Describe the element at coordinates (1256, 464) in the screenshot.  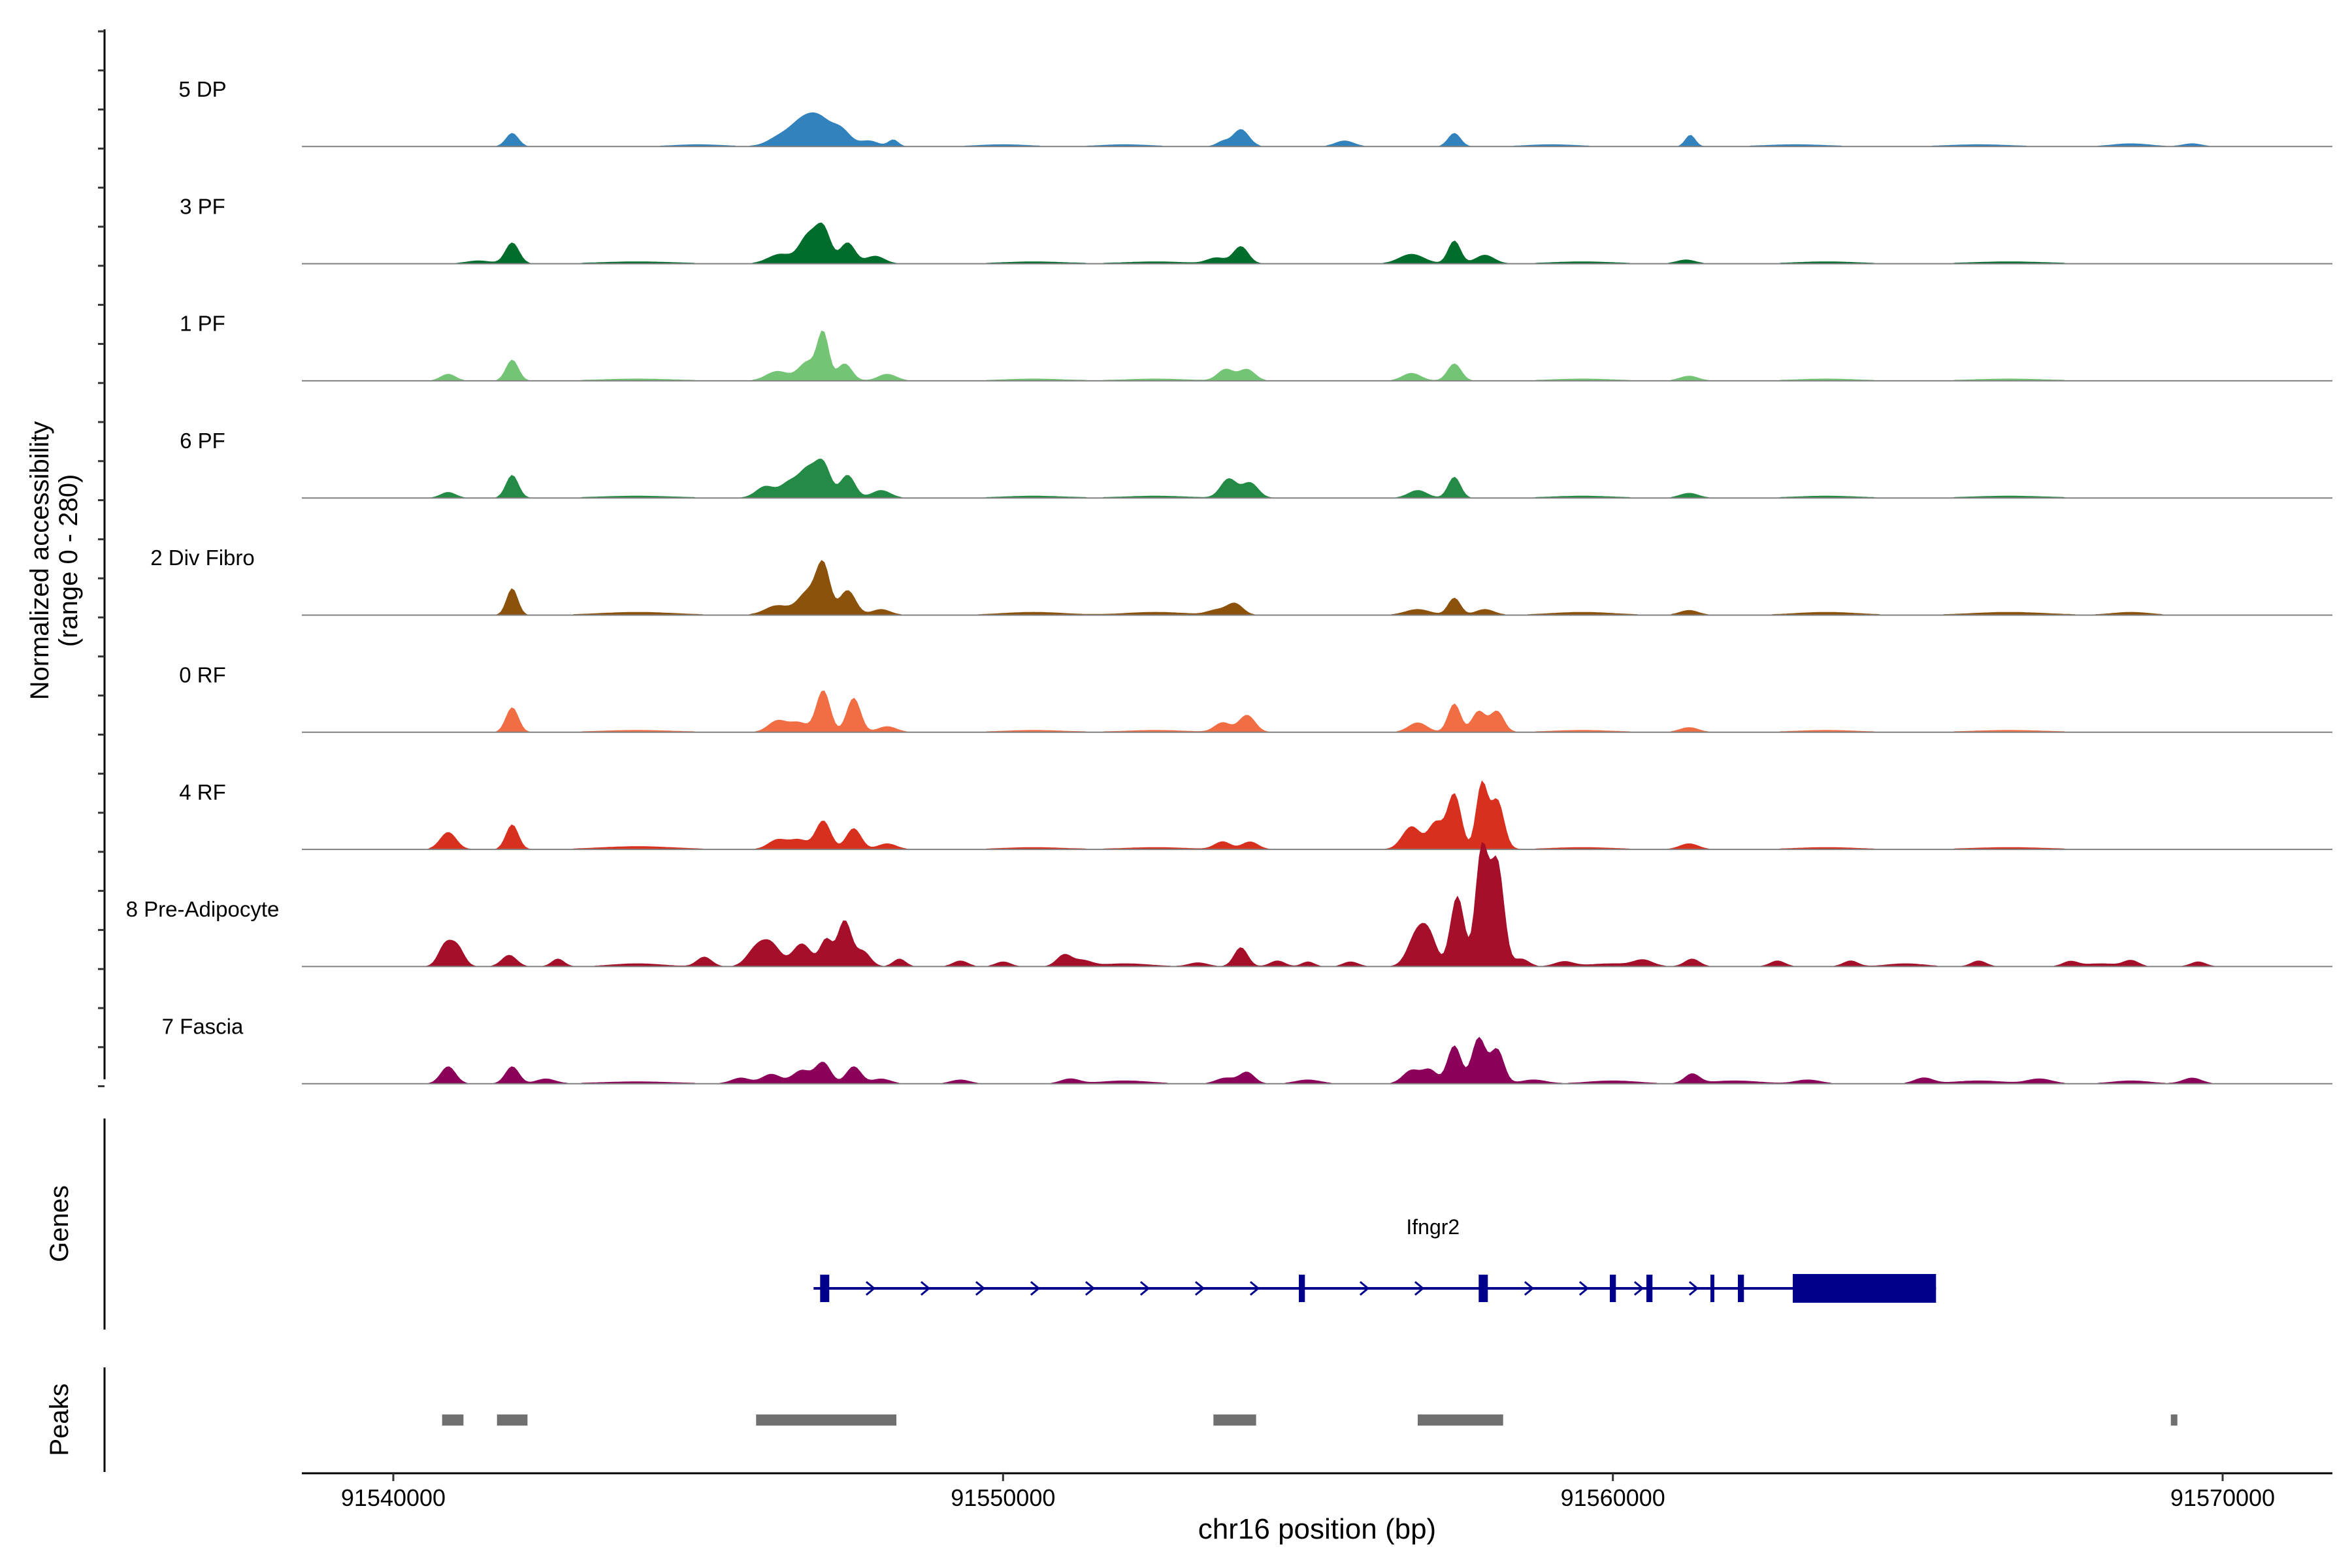
I see `track-4: 6 PF` at that location.